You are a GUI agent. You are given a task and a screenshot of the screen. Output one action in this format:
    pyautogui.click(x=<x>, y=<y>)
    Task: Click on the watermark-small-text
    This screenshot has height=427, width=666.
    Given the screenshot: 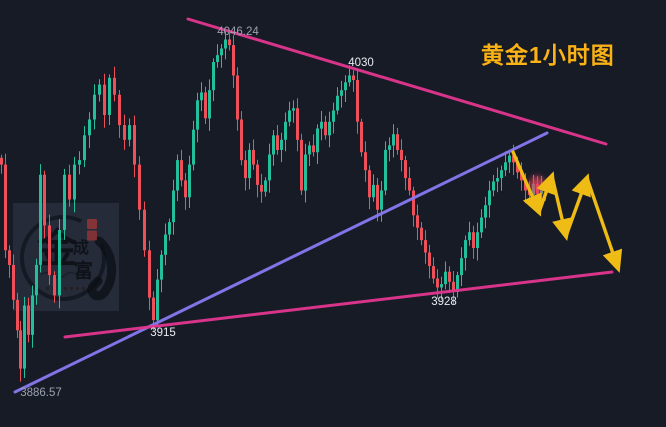 What is the action you would take?
    pyautogui.click(x=70, y=288)
    